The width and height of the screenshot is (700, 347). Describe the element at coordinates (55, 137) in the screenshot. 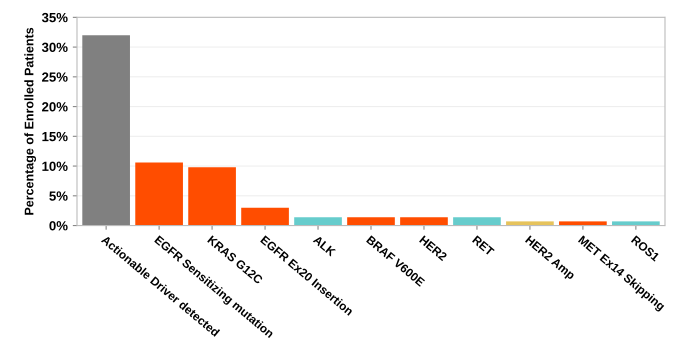

I see `y-tick-label: 15%` at that location.